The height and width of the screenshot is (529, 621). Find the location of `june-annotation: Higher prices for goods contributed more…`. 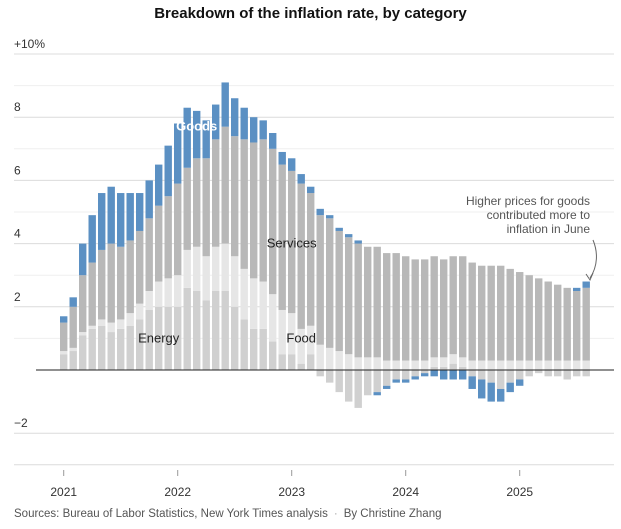

june-annotation: Higher prices for goods contributed more… is located at coordinates (531, 238).